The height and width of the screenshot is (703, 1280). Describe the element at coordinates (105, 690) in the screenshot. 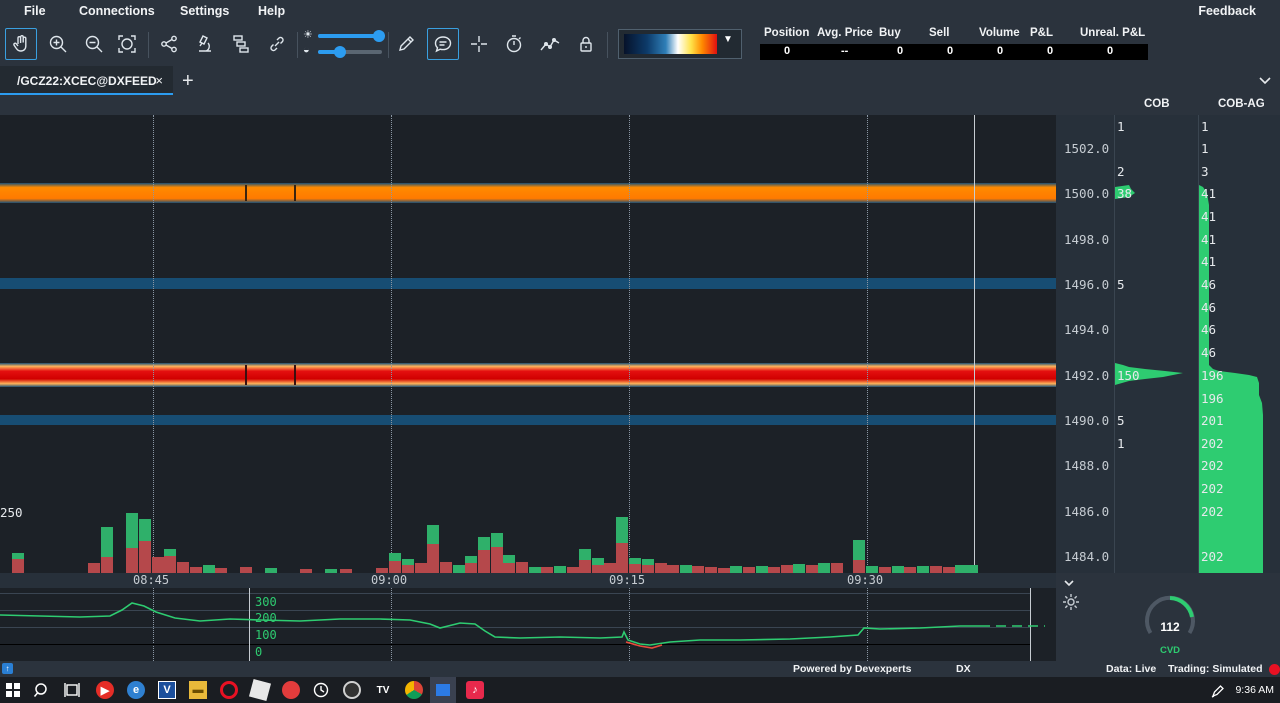

I see `youtube-icon: ▶` at that location.